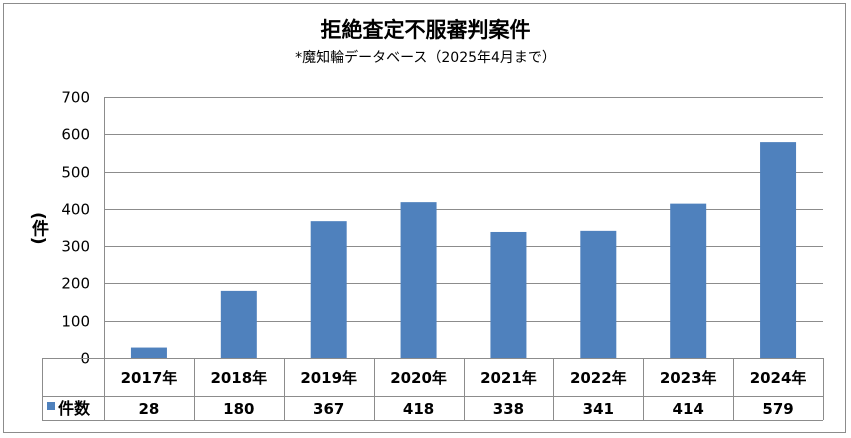  What do you see at coordinates (51, 406) in the screenshot?
I see `legend-swatch` at bounding box center [51, 406].